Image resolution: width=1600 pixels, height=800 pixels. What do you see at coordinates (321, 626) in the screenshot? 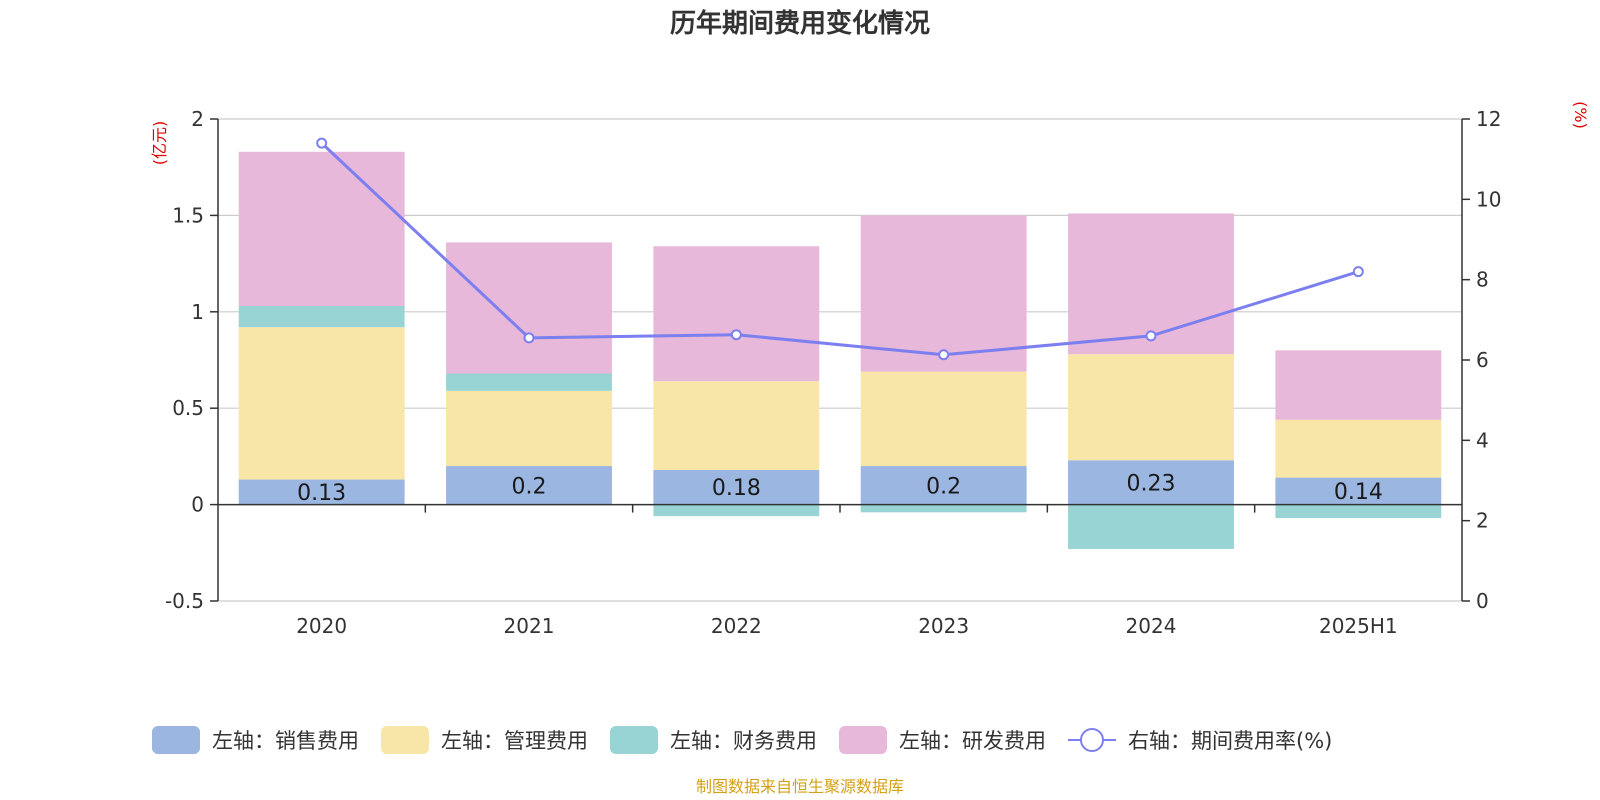
I see `x-axis-category-label: 2020` at bounding box center [321, 626].